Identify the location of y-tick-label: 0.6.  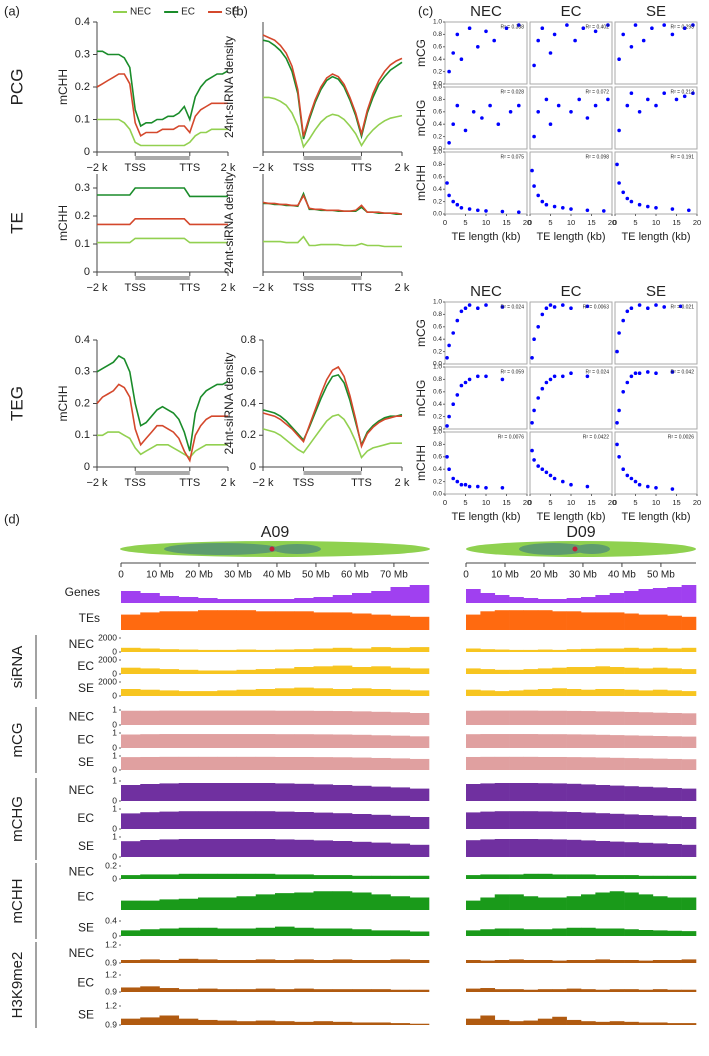
(437, 392).